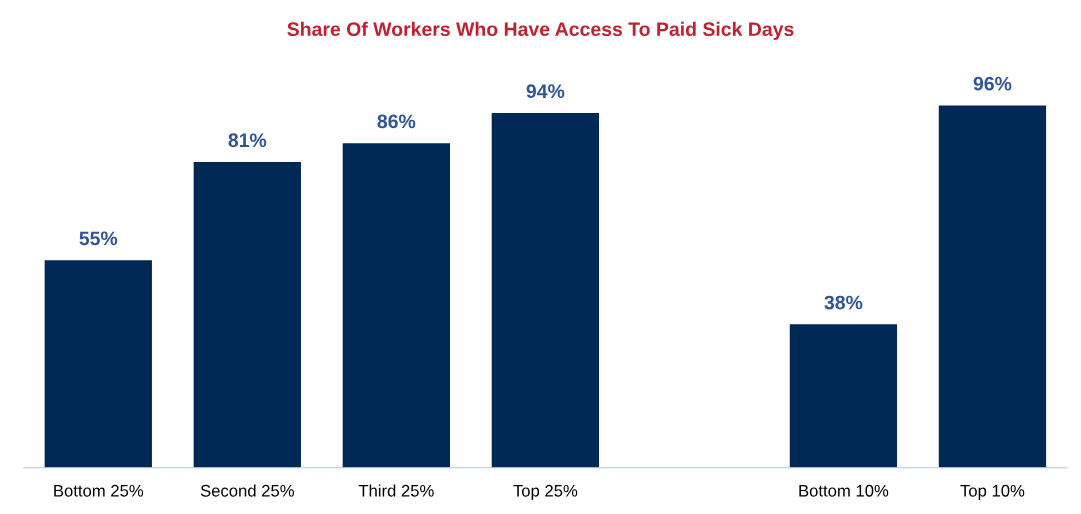  Describe the element at coordinates (99, 490) in the screenshot. I see `x-tick-label: Bottom 25%` at that location.